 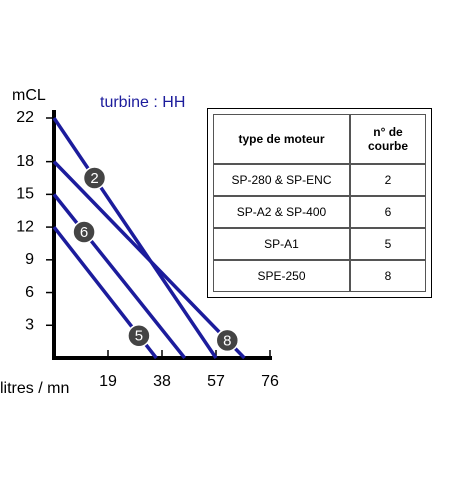 I want to click on cell: SPE-250, so click(x=281, y=276).